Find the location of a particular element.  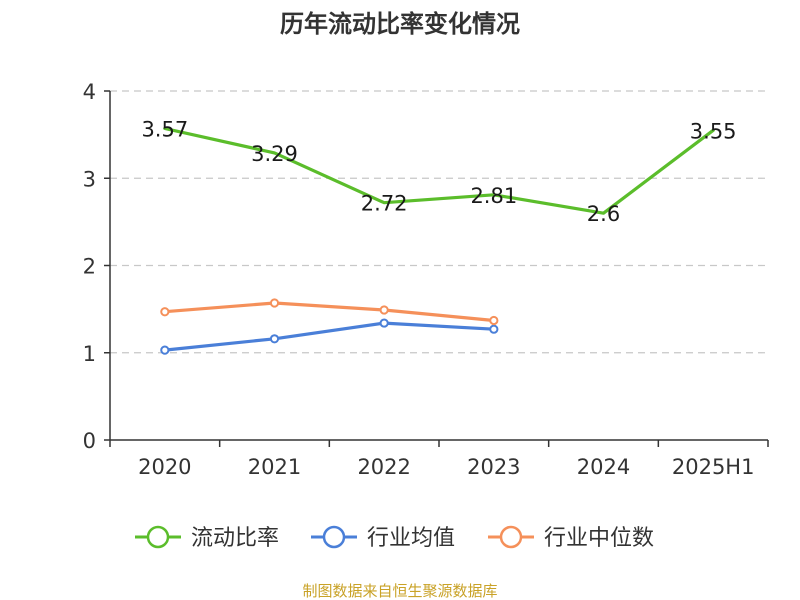

legend: 流动比率 行业均值 行业中位数 is located at coordinates (394, 538).